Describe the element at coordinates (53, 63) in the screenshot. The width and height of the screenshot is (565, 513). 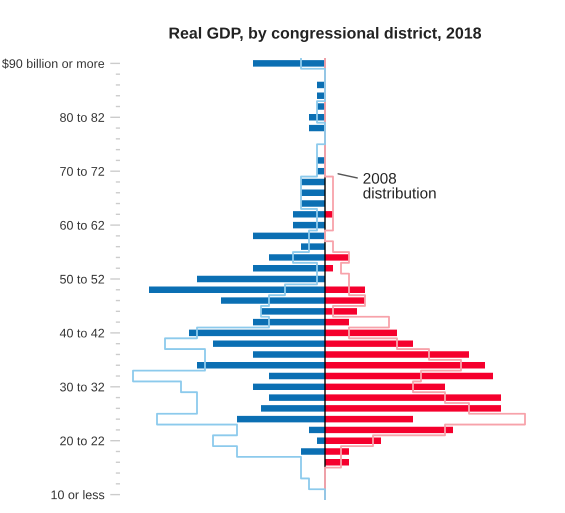
I see `y-tick-label: $90 billion or more` at that location.